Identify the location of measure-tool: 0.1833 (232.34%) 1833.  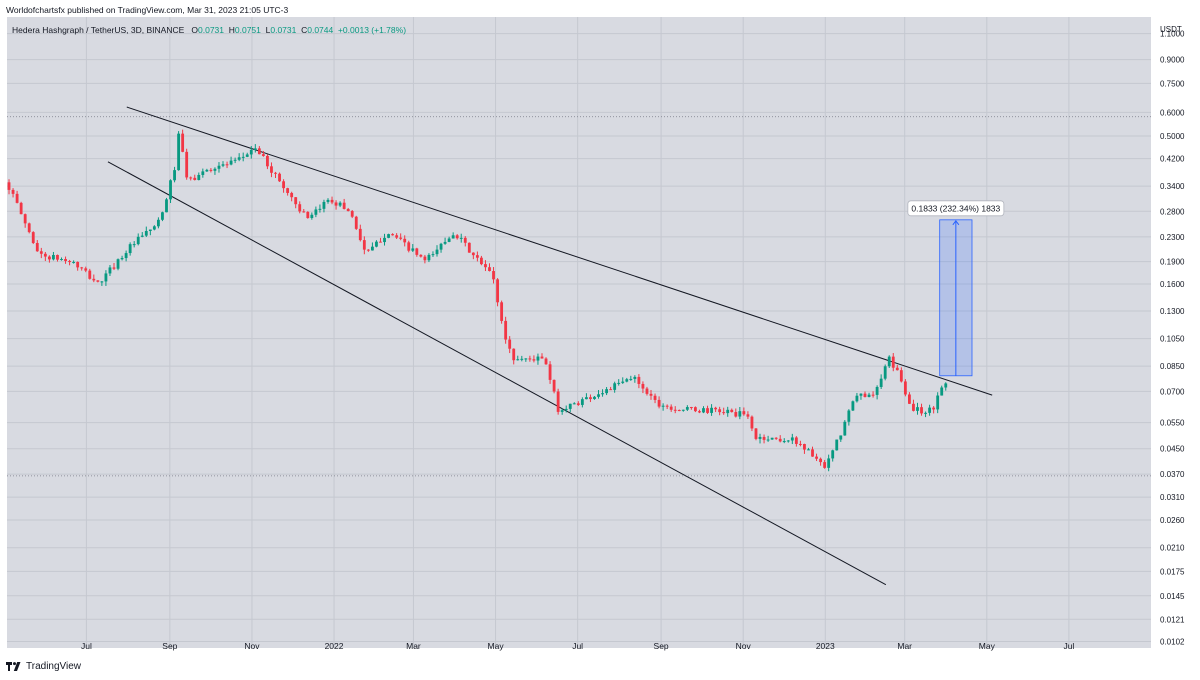
(956, 288).